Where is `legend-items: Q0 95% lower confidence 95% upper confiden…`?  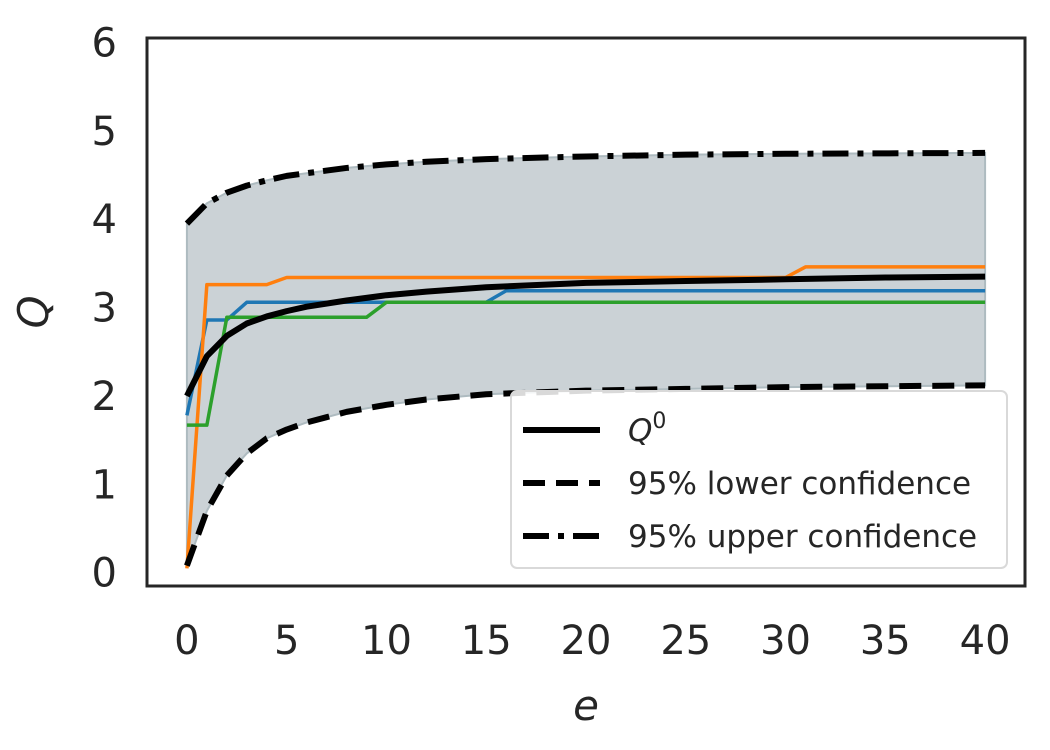
legend-items: Q0 95% lower confidence 95% upper confiden… is located at coordinates (750, 482).